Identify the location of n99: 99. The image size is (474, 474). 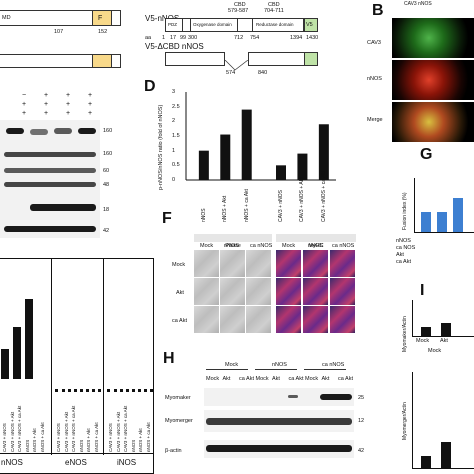
(183, 38).